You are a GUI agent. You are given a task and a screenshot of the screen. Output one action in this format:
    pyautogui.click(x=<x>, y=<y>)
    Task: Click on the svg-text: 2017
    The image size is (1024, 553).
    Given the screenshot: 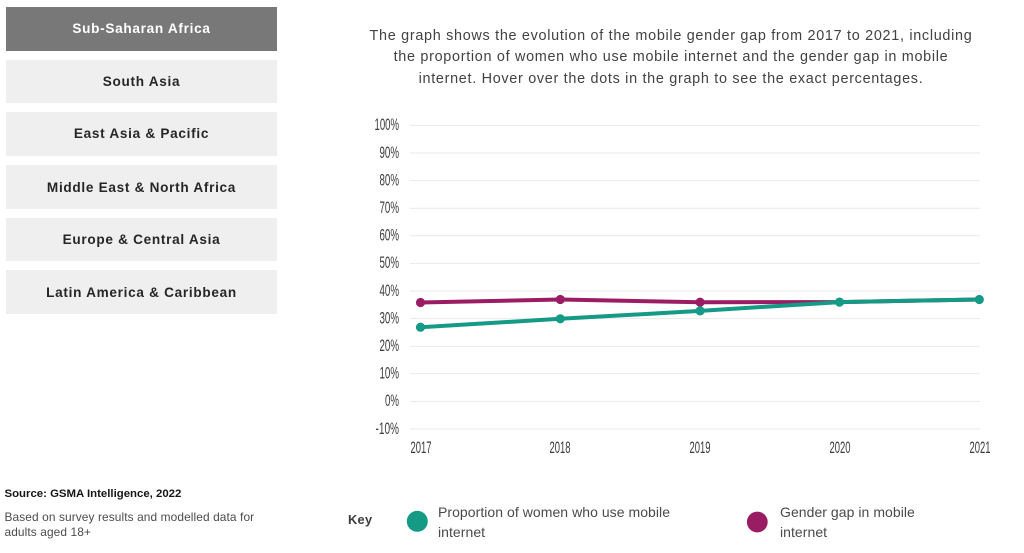 What is the action you would take?
    pyautogui.click(x=421, y=447)
    